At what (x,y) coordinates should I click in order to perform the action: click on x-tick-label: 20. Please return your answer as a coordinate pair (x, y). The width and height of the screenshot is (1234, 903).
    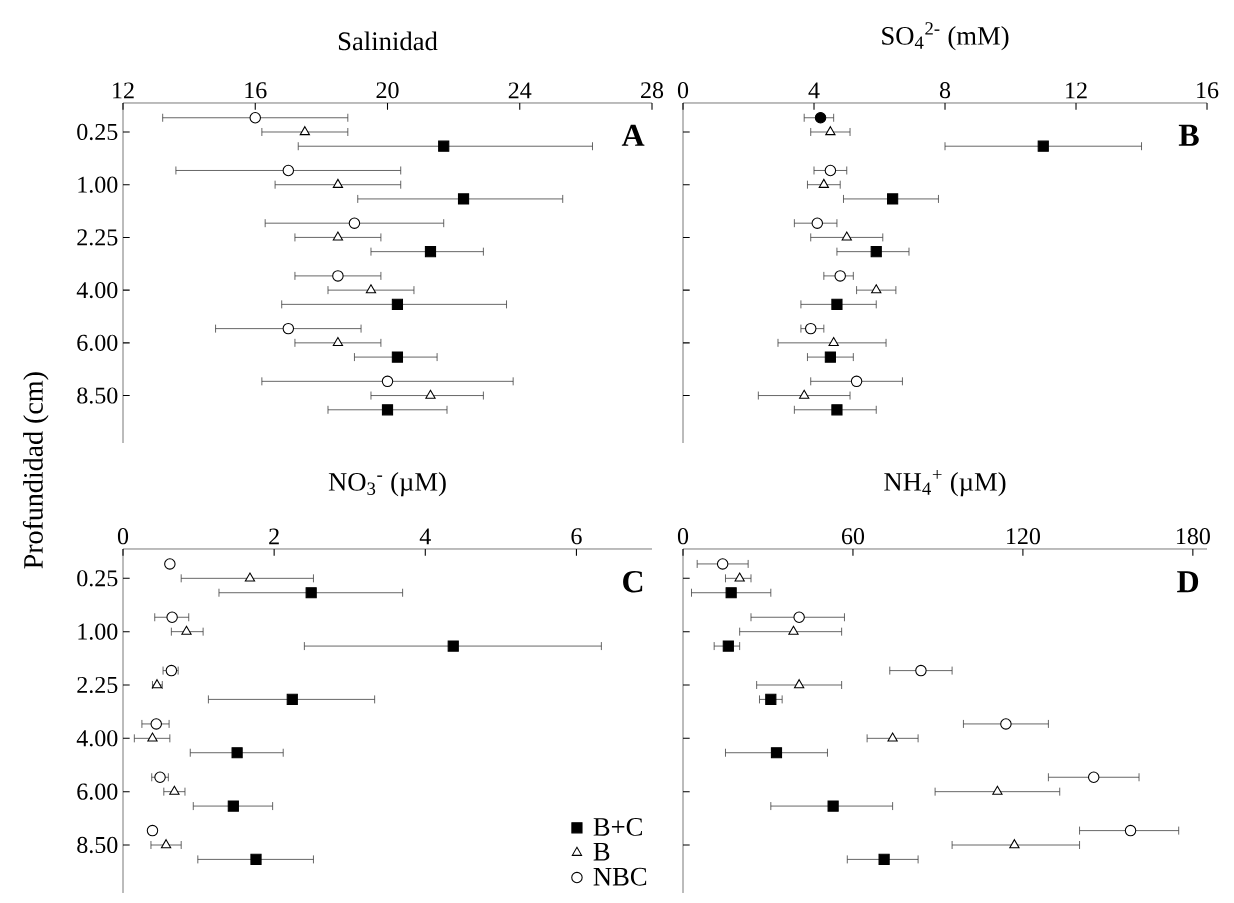
    Looking at the image, I should click on (387, 90).